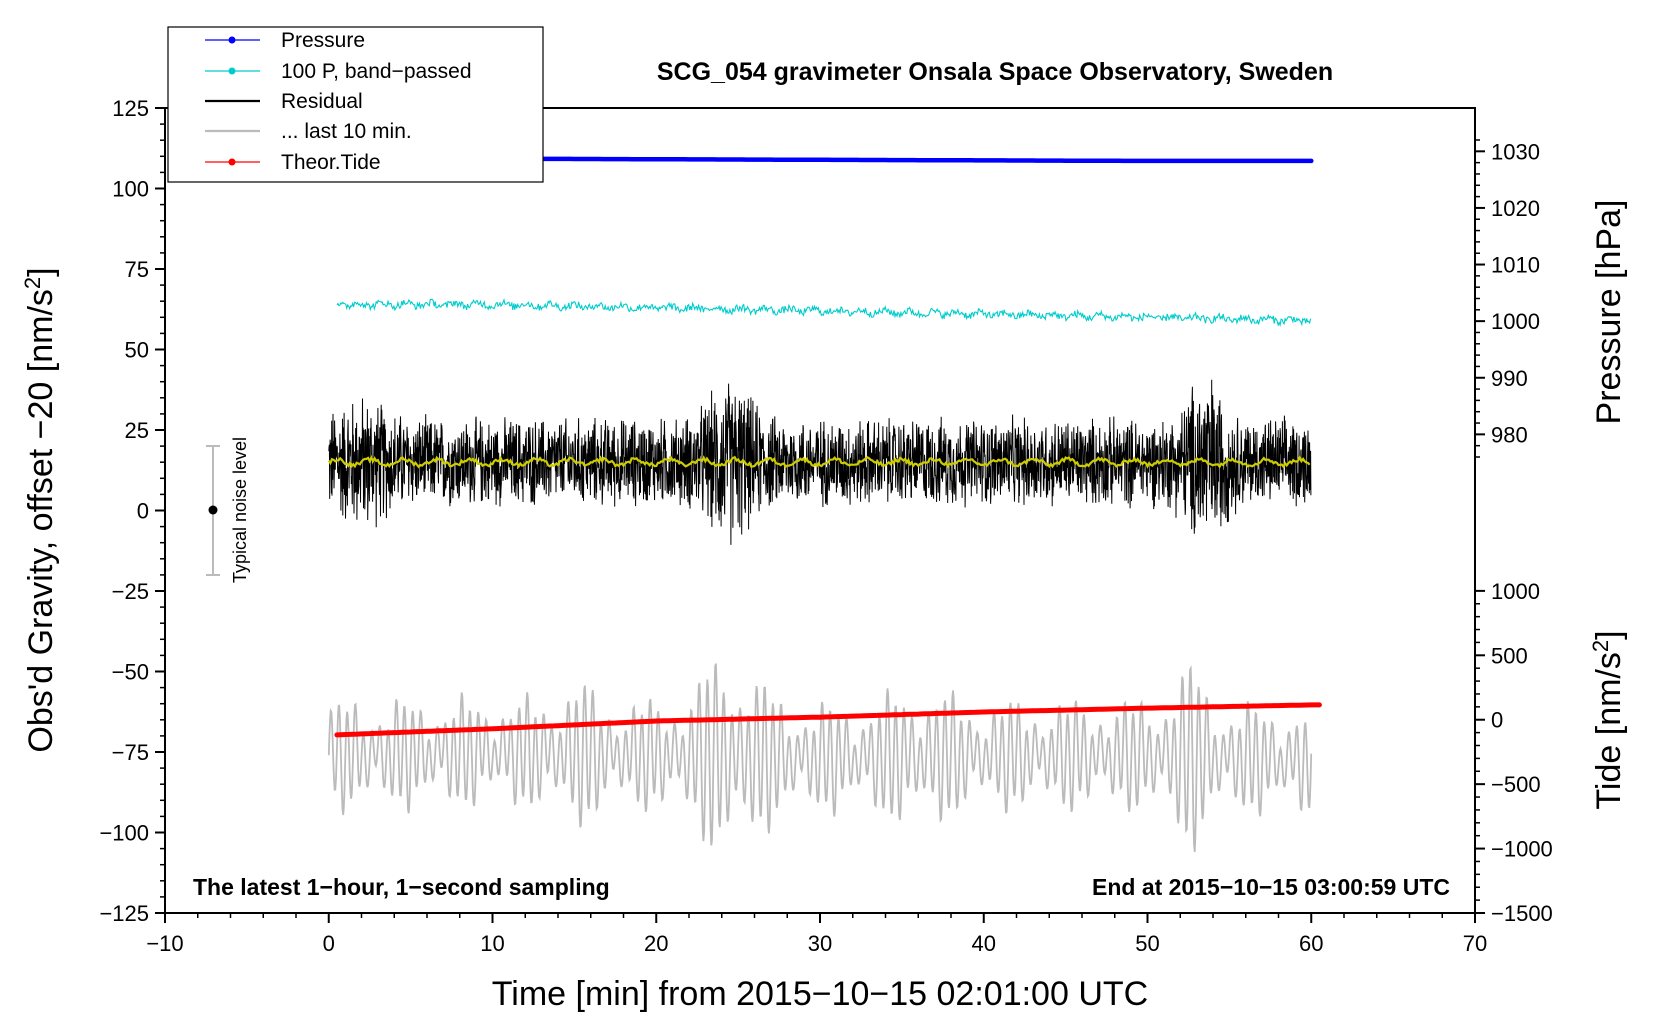  I want to click on series-last-10-min, so click(820, 758).